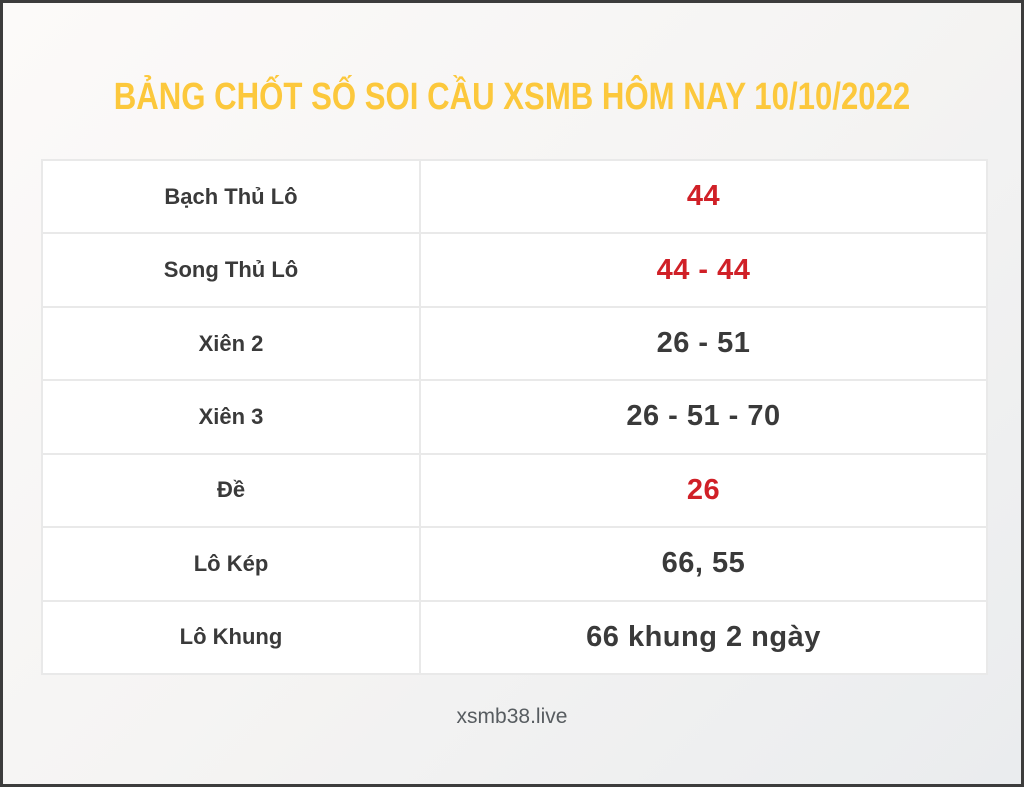 The image size is (1024, 787). What do you see at coordinates (512, 716) in the screenshot?
I see `site-footer-watermark: xsmb38.live` at bounding box center [512, 716].